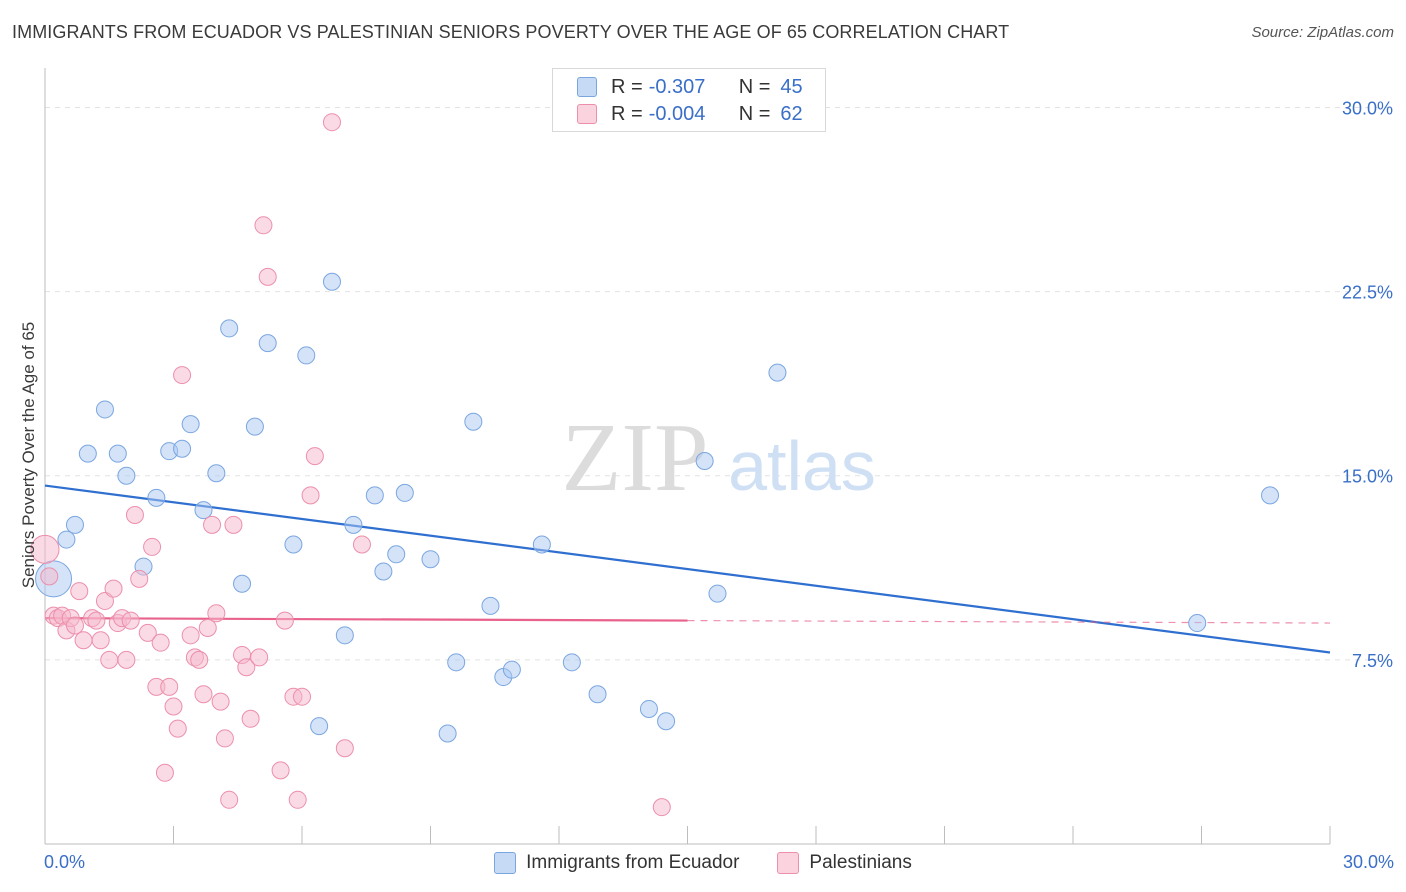 This screenshot has height=892, width=1406. I want to click on trend-line-palestinians, so click(366, 619).